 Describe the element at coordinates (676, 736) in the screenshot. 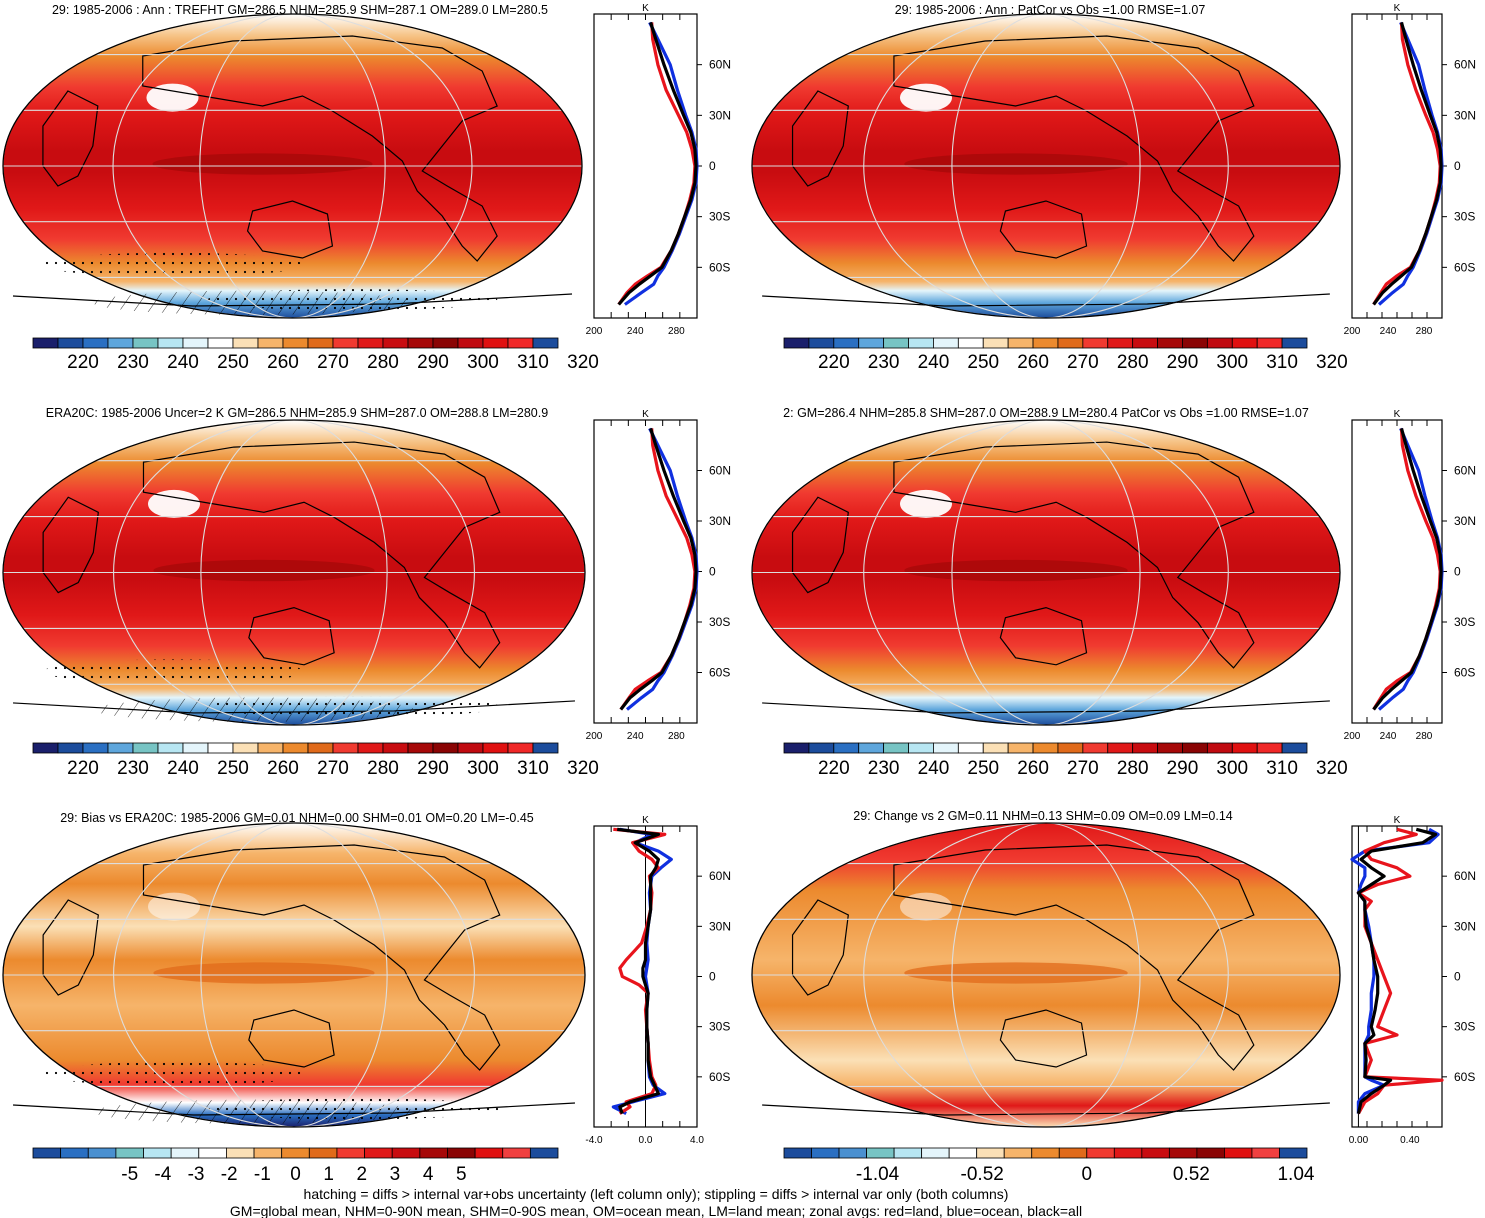

I see `zonal-x-label: 280` at that location.